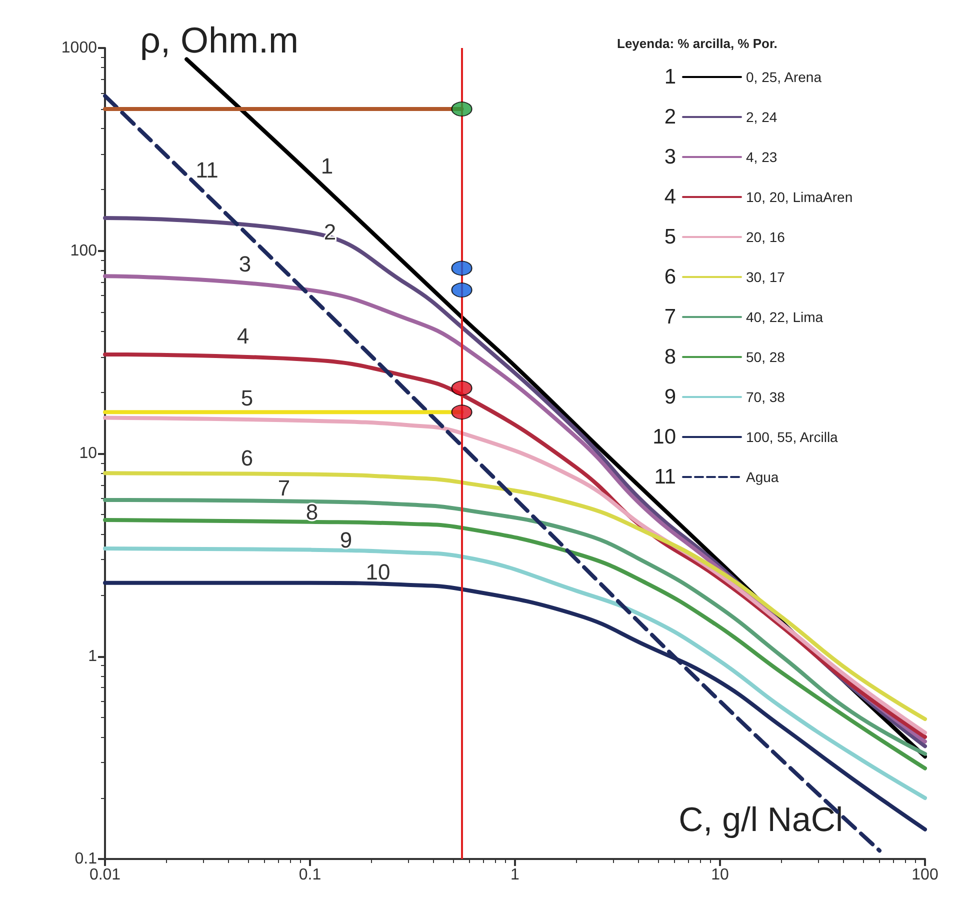 The width and height of the screenshot is (973, 915). I want to click on legend-label: 40, 22, Lima, so click(785, 317).